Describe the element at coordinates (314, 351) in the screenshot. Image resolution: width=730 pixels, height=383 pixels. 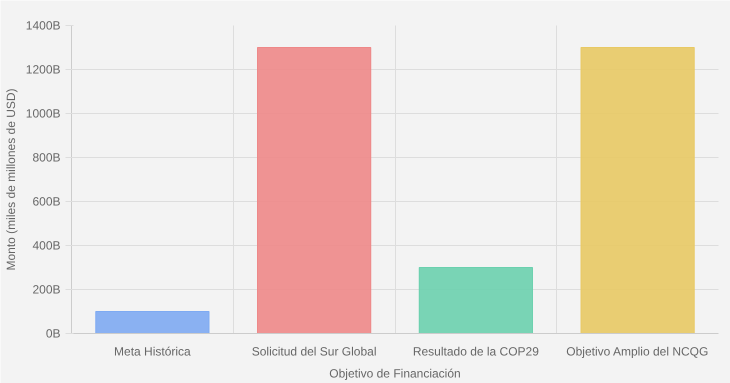
I see `x-tick-label: Solicitud del Sur Global` at that location.